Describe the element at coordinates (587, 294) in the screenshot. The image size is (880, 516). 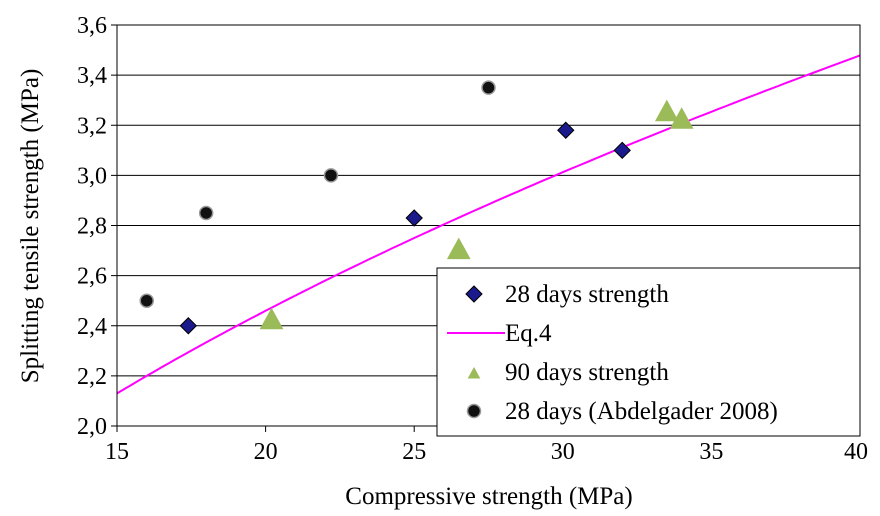
I see `legend-label: 28 days strength` at that location.